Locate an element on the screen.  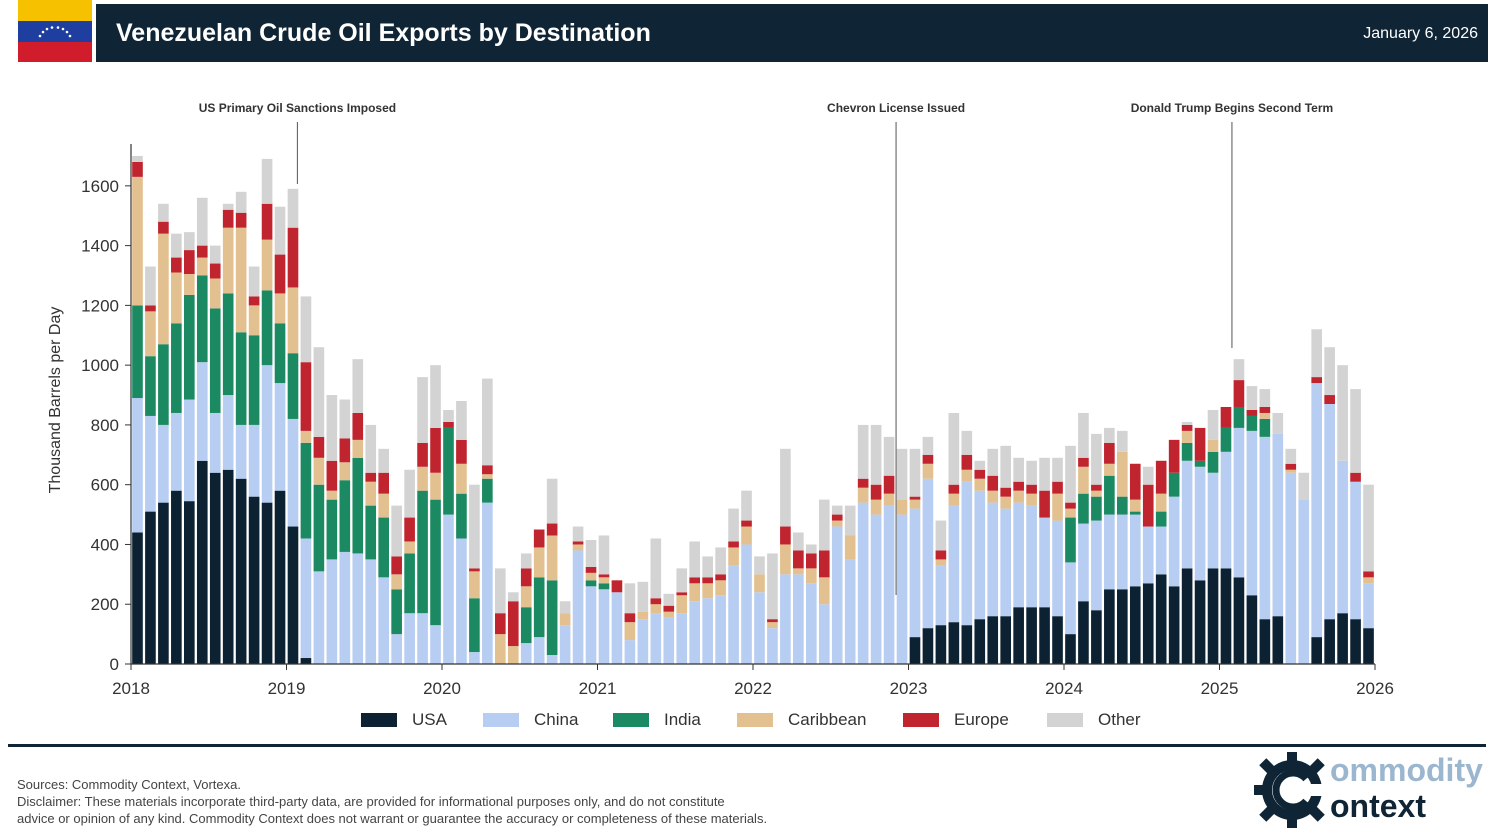
annotation-label: Donald Trump Begins Second Term is located at coordinates (1232, 108).